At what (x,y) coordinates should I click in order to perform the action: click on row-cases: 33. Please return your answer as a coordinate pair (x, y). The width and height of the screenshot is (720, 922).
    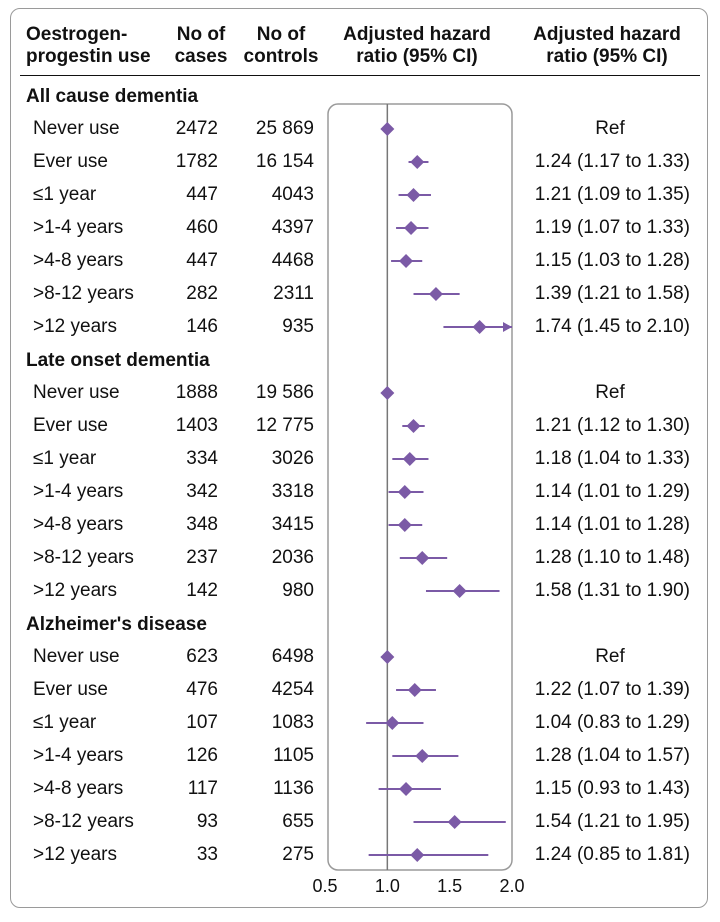
    Looking at the image, I should click on (207, 854).